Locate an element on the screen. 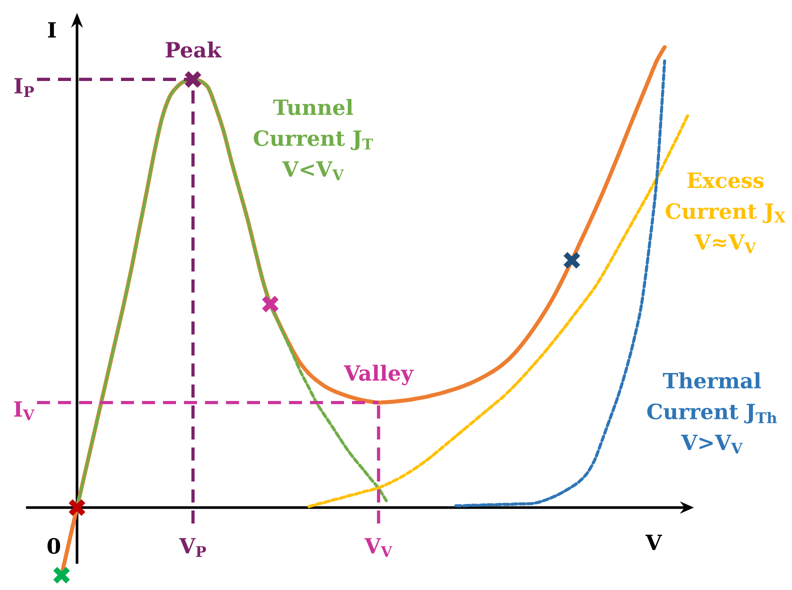 The height and width of the screenshot is (590, 792). x-tick-label: 0 is located at coordinates (54, 546).